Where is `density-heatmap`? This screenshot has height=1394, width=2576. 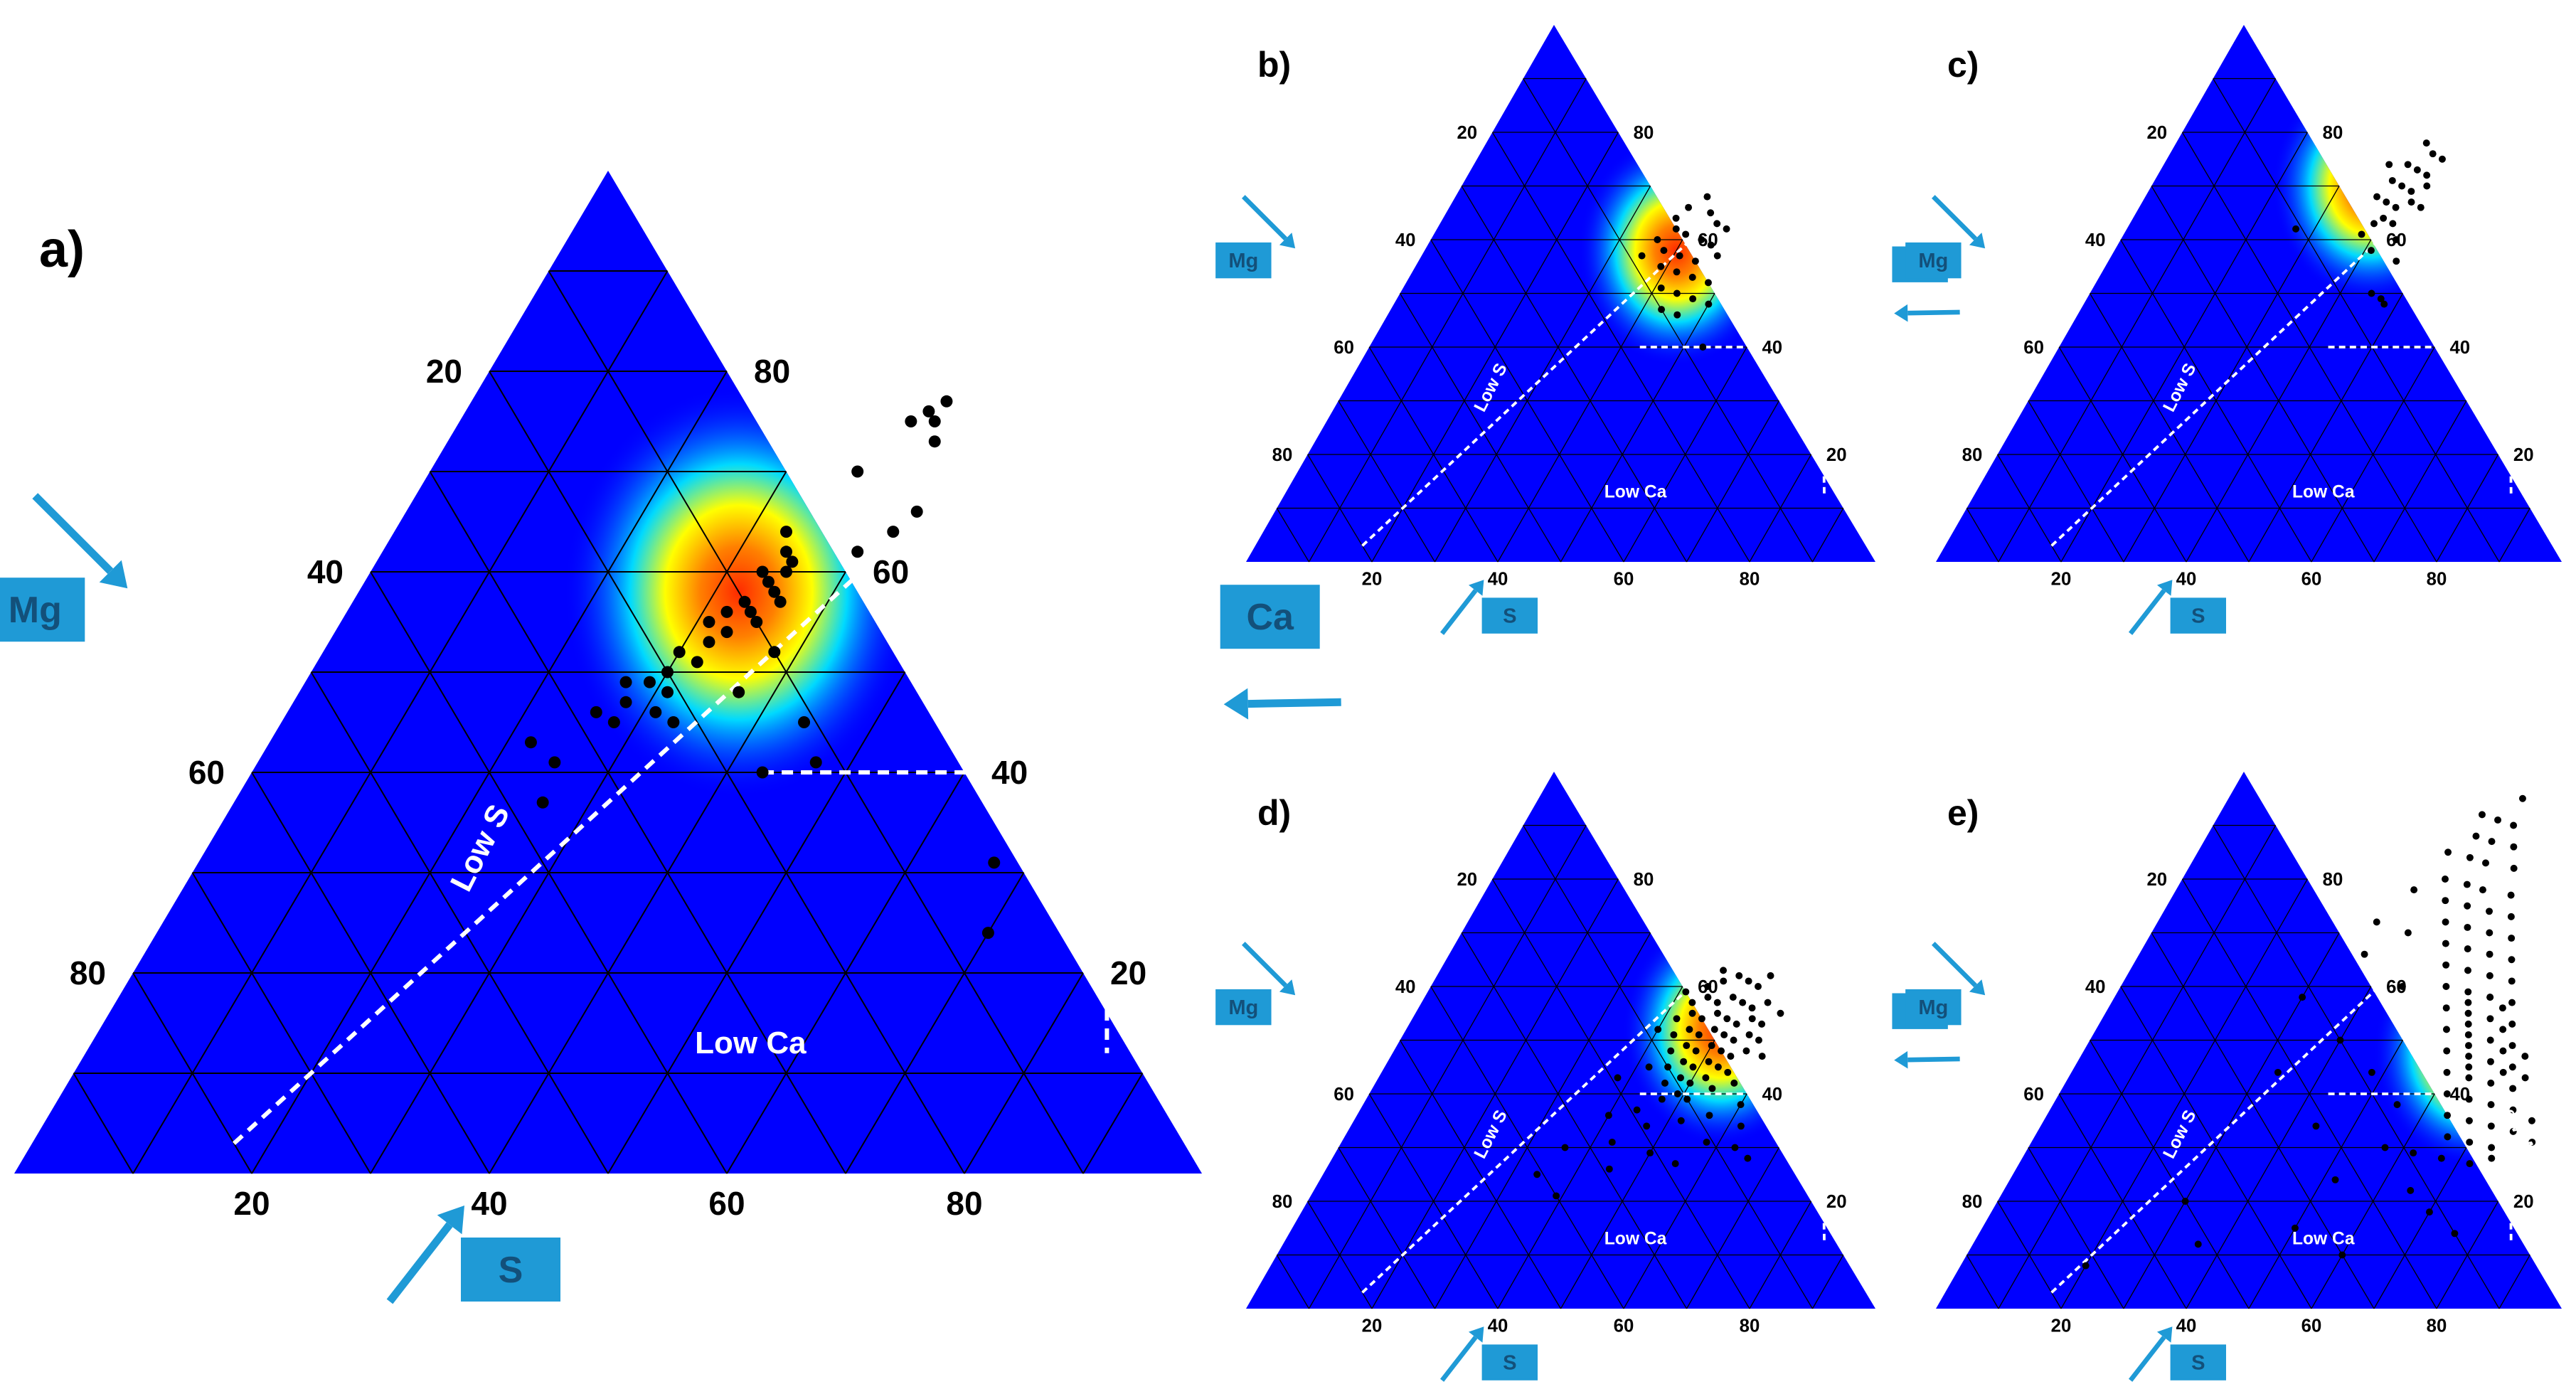
density-heatmap is located at coordinates (1720, 1029).